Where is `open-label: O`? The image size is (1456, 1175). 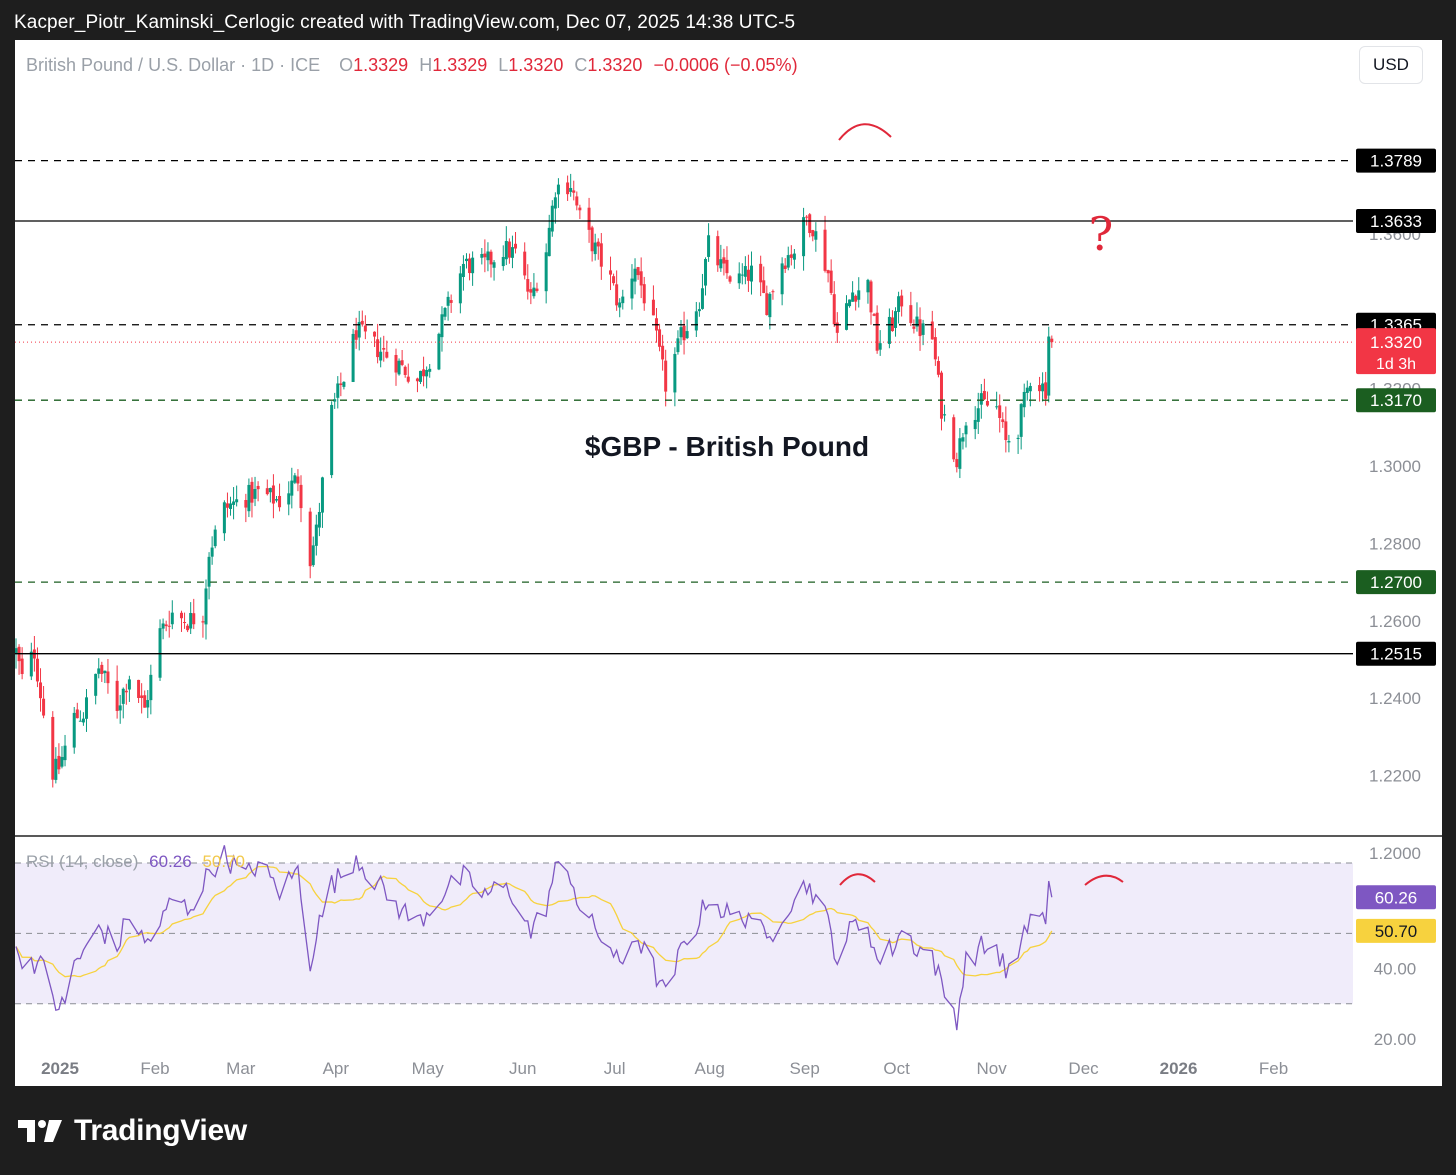 open-label: O is located at coordinates (346, 65).